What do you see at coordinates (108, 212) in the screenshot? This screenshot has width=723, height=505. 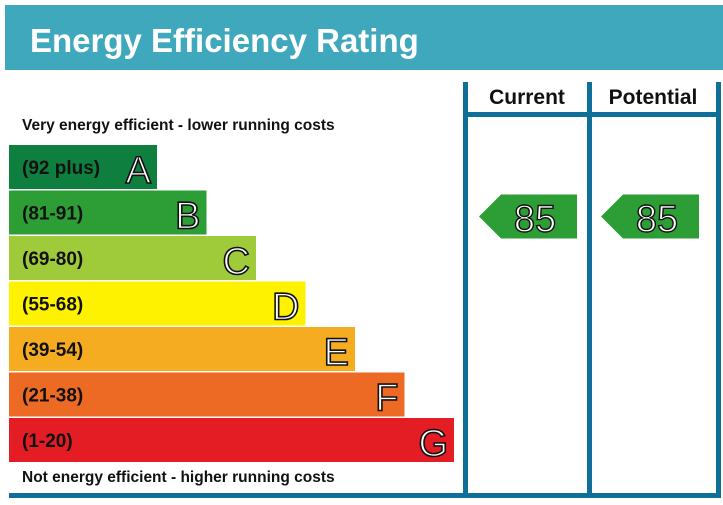 I see `band-bar-b` at bounding box center [108, 212].